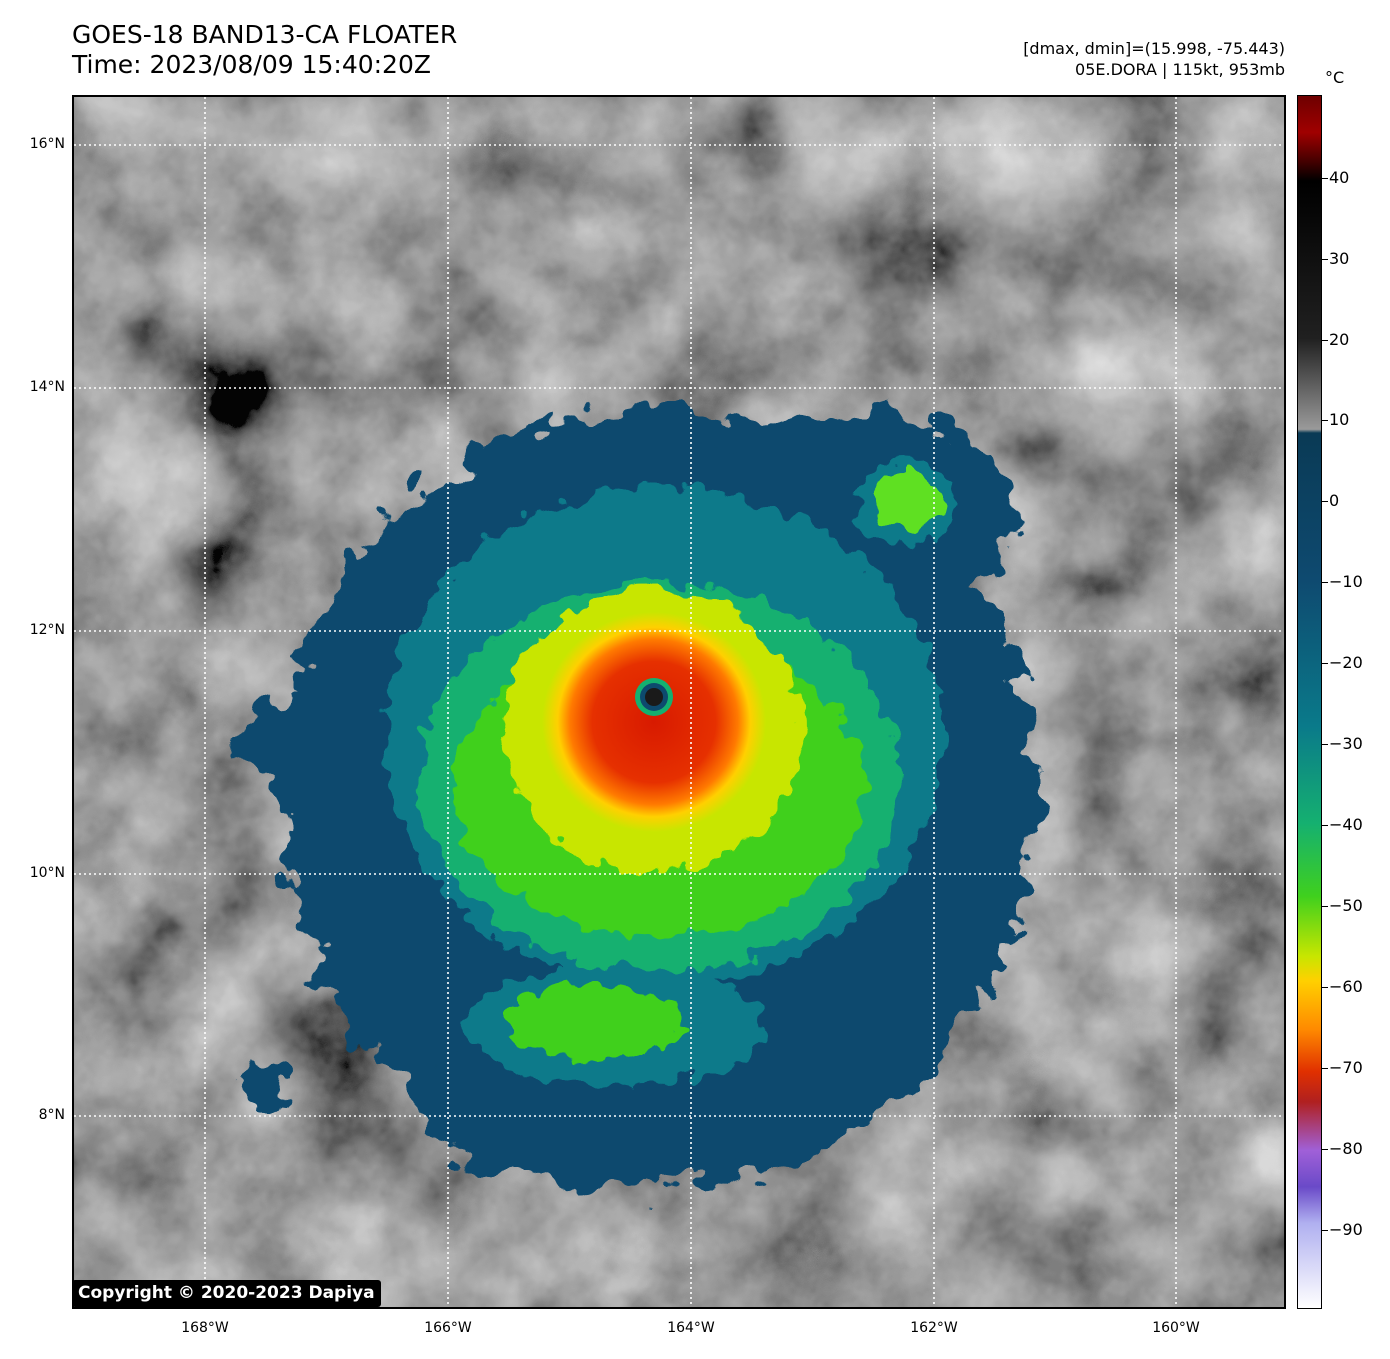 The height and width of the screenshot is (1359, 1390). Describe the element at coordinates (1339, 339) in the screenshot. I see `colorbar-label-20: 20` at that location.